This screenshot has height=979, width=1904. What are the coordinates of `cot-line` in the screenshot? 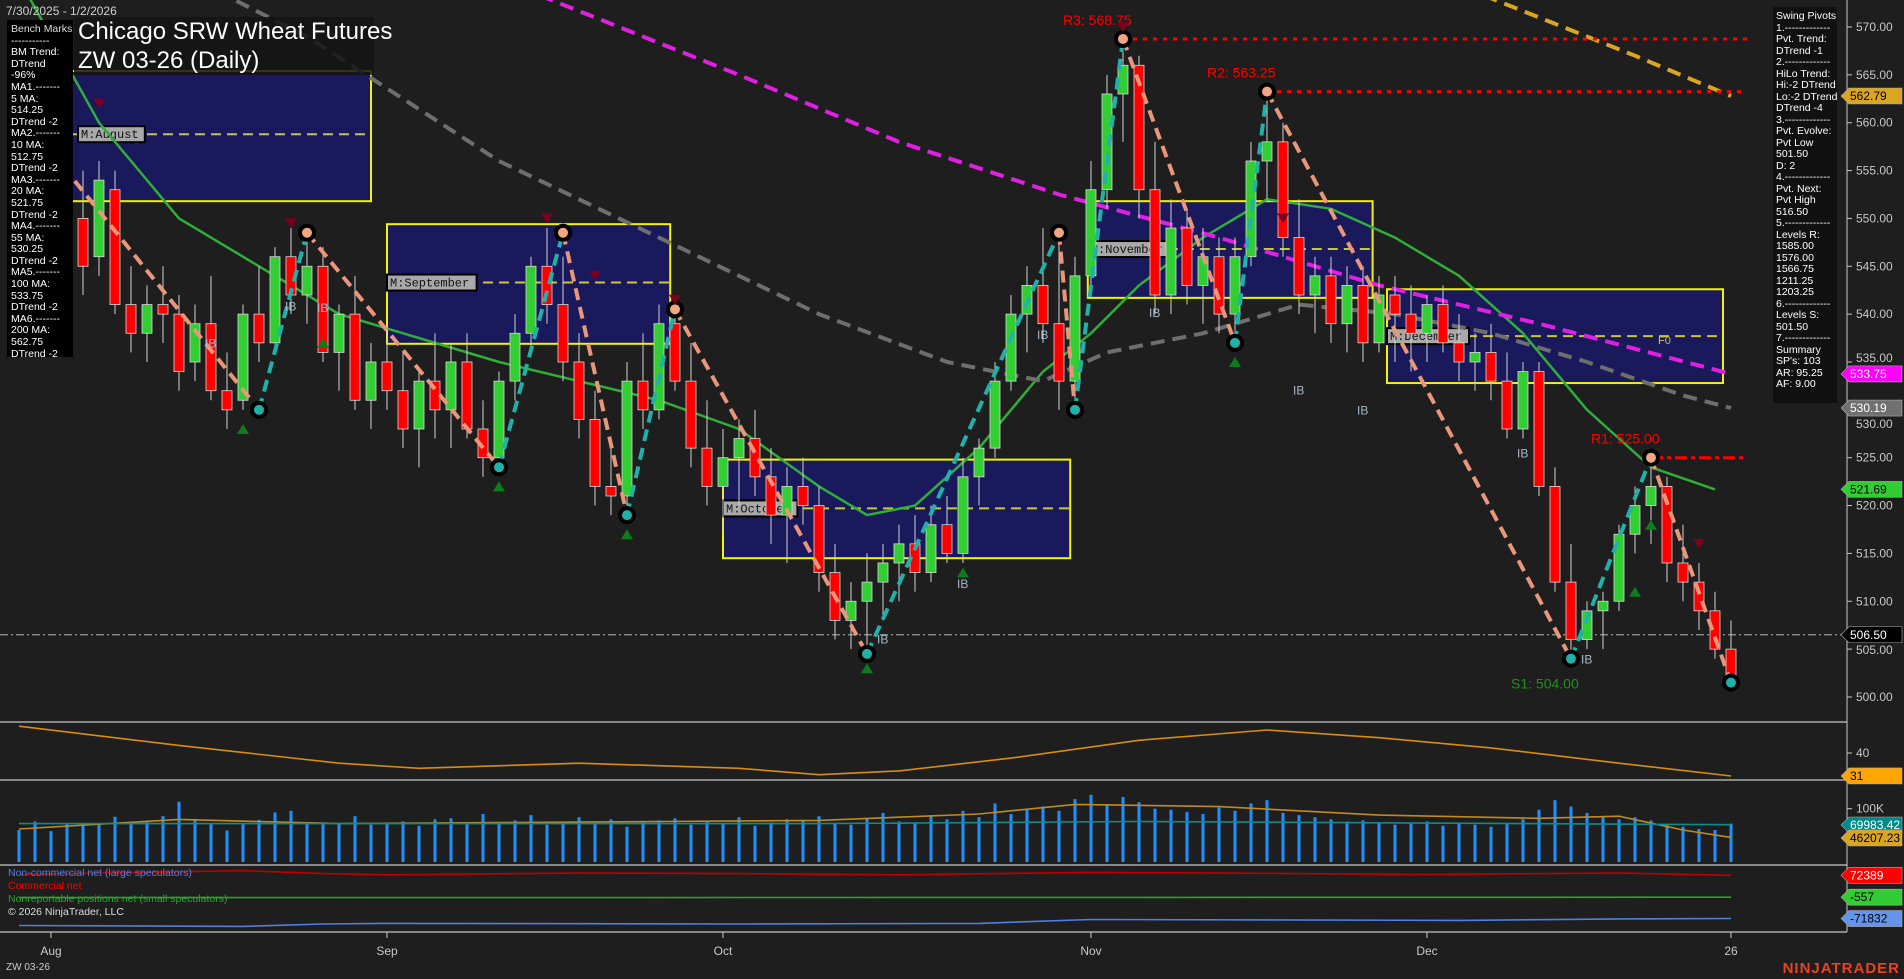 It's located at (875, 922).